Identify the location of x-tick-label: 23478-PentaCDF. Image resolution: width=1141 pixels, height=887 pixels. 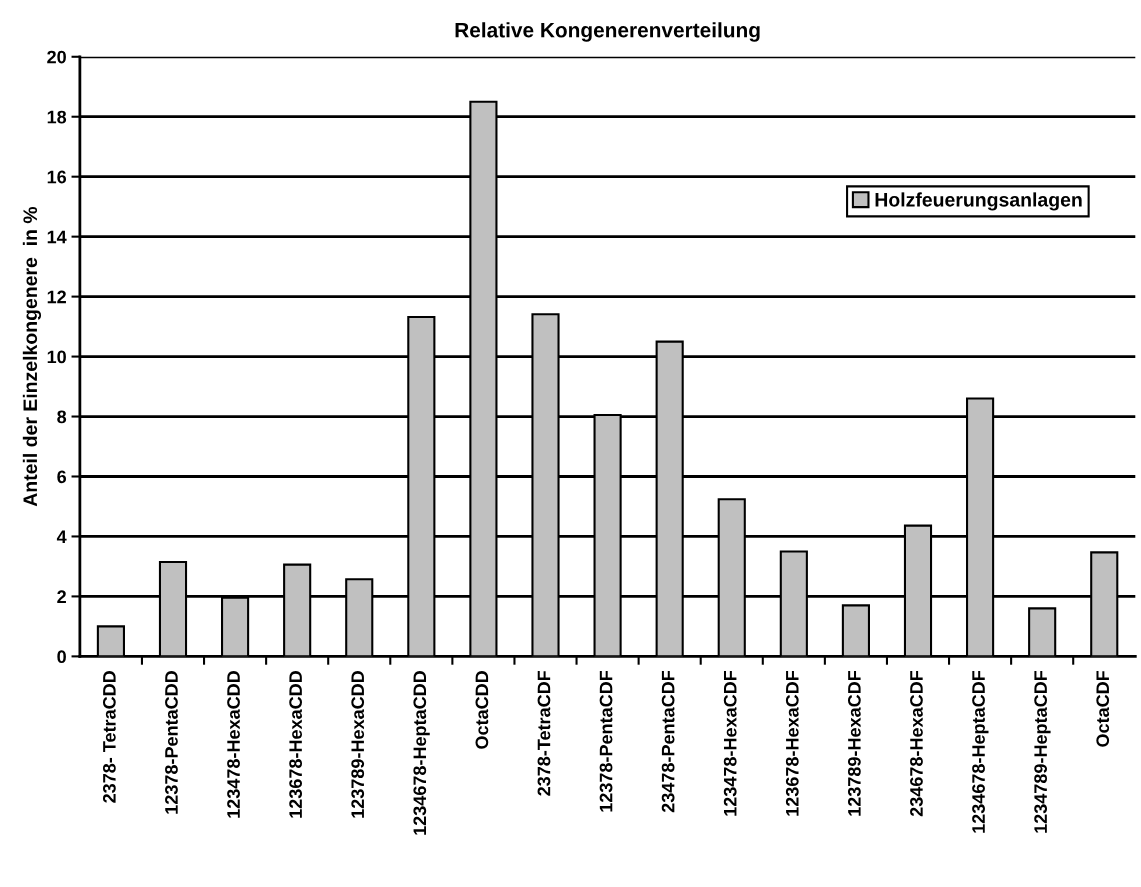
(668, 741).